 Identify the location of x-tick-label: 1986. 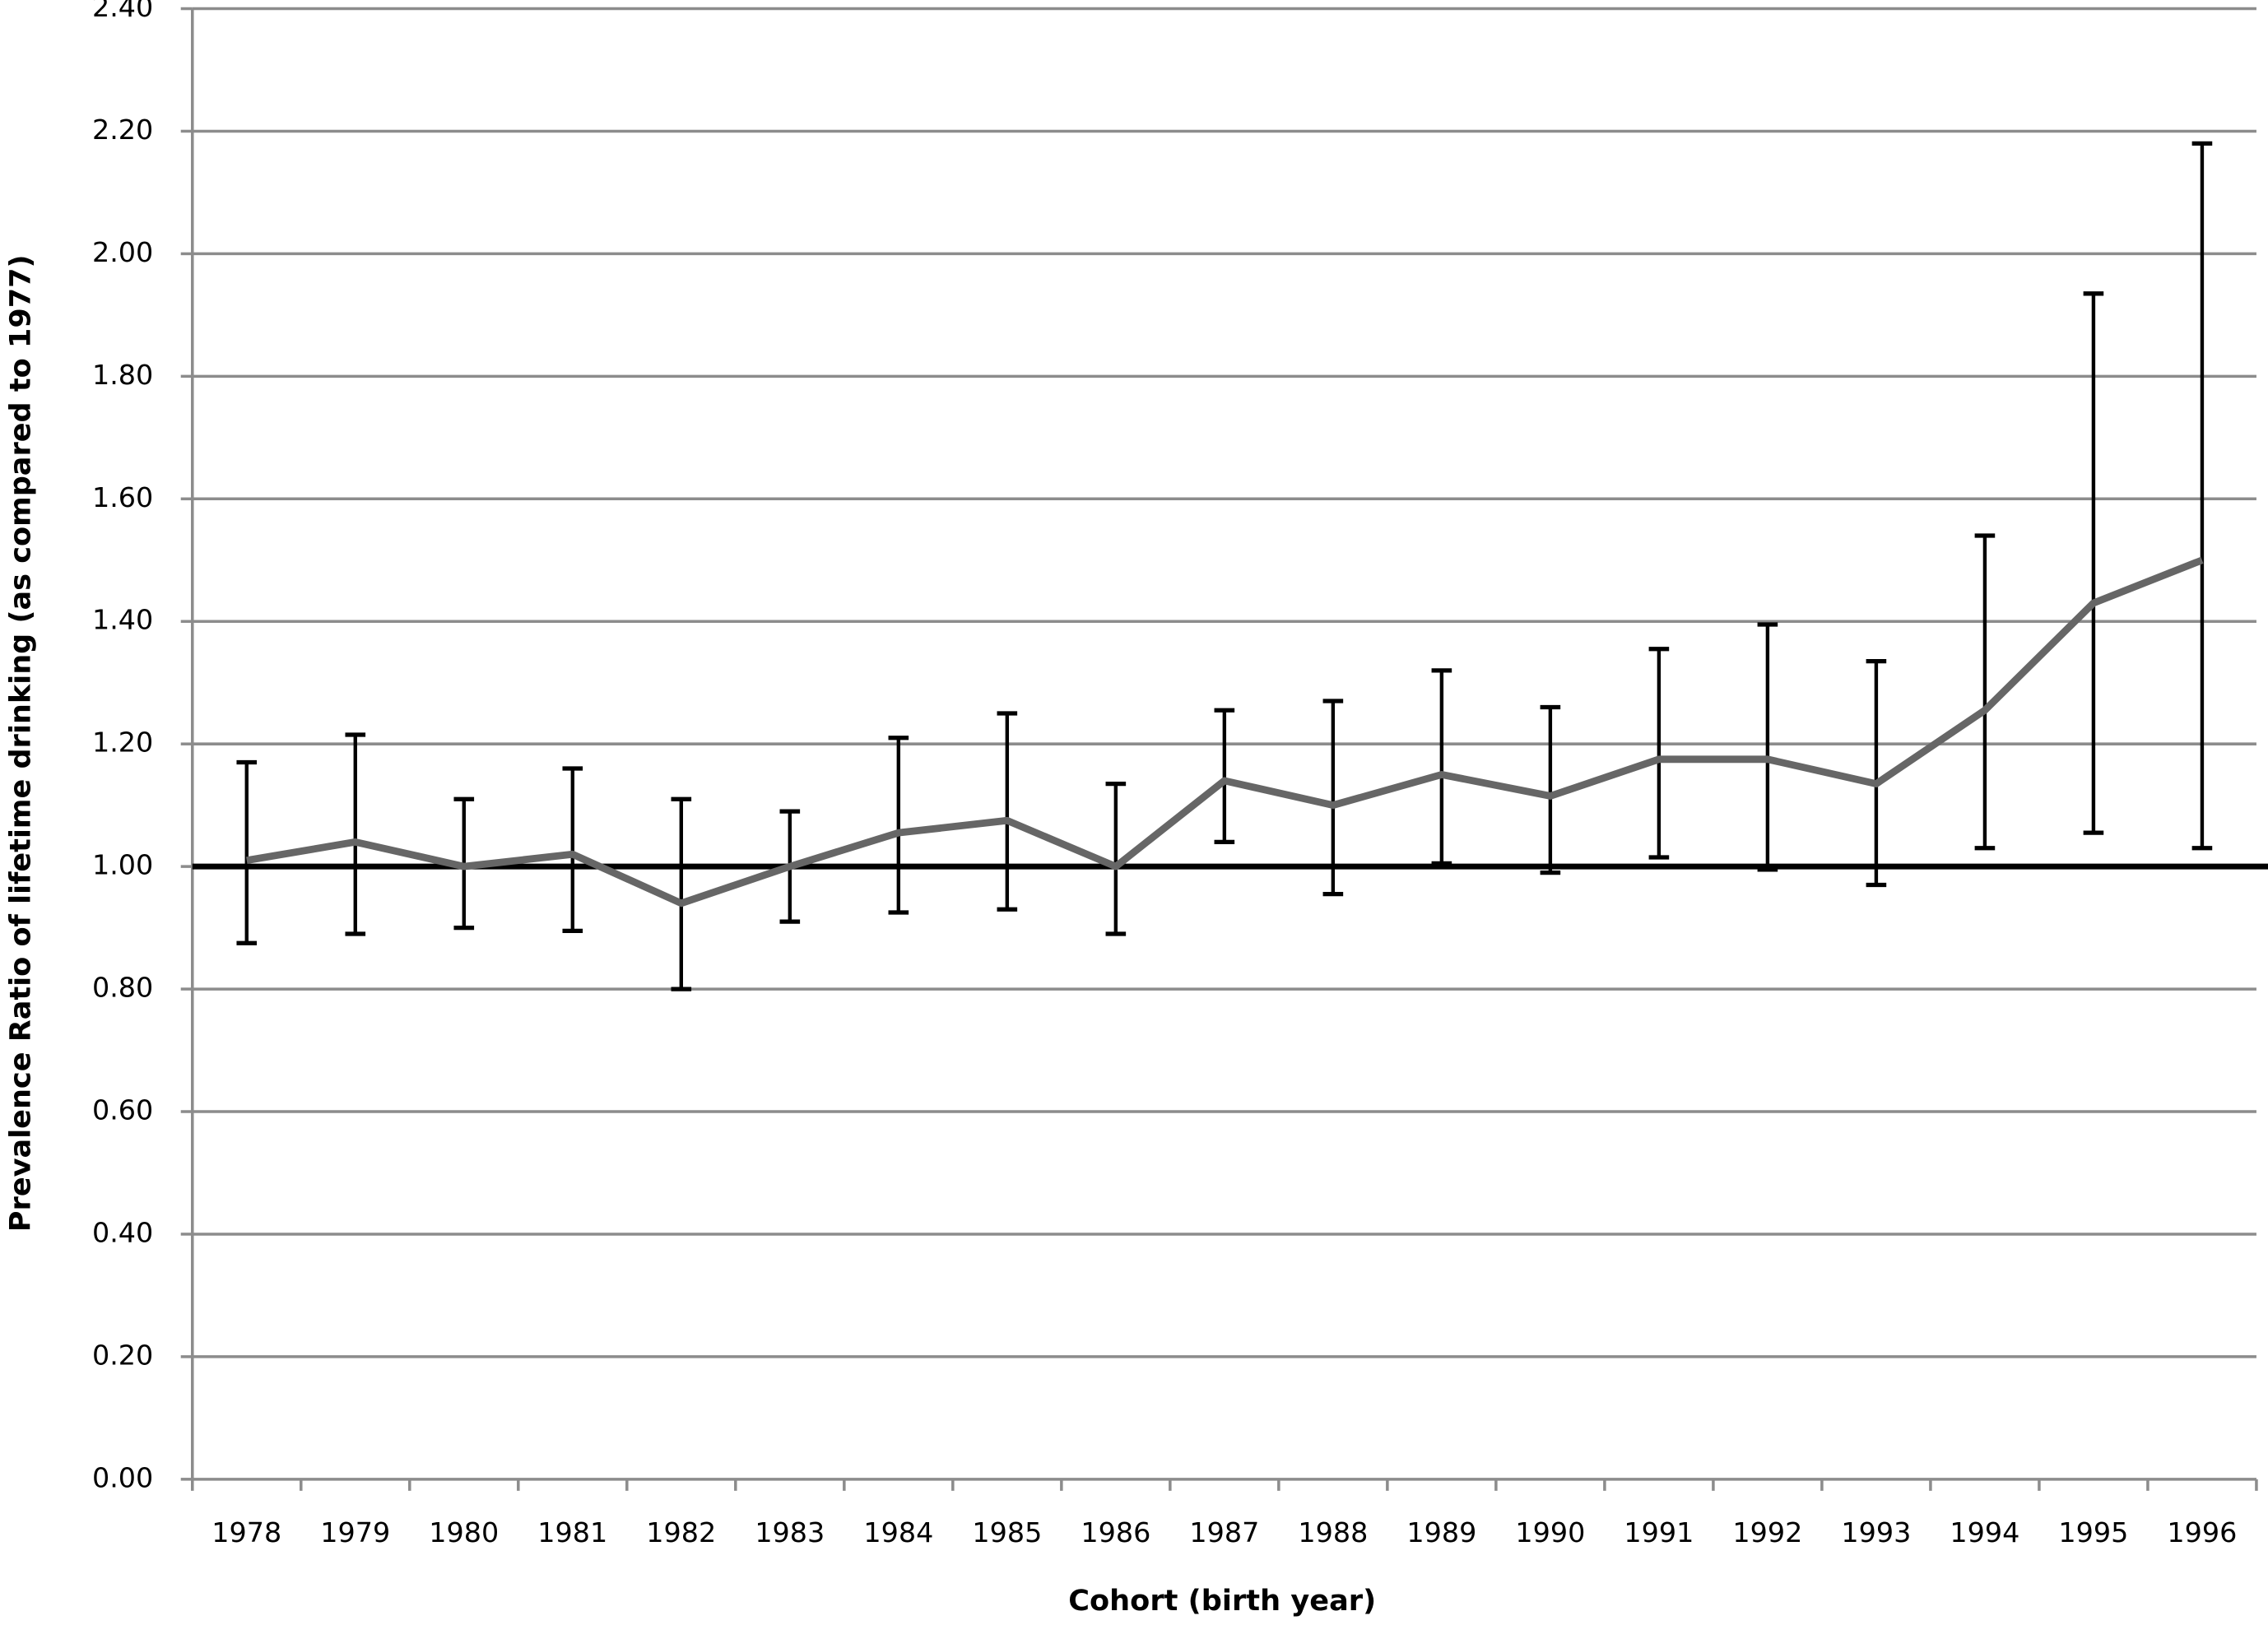
(1115, 1532).